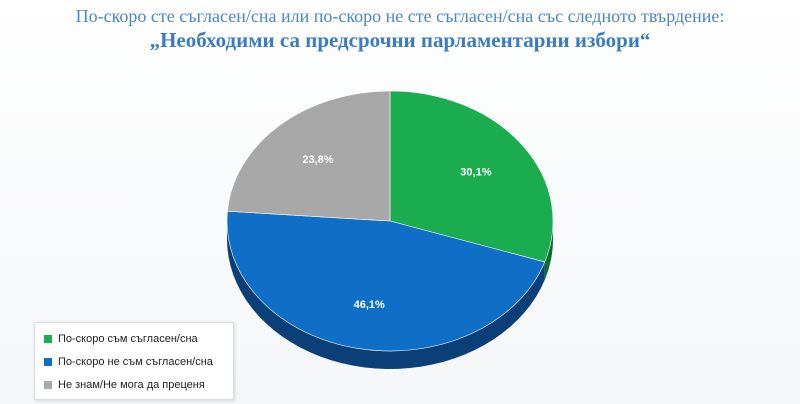 The width and height of the screenshot is (800, 404). I want to click on legend-swatch-agree, so click(48, 338).